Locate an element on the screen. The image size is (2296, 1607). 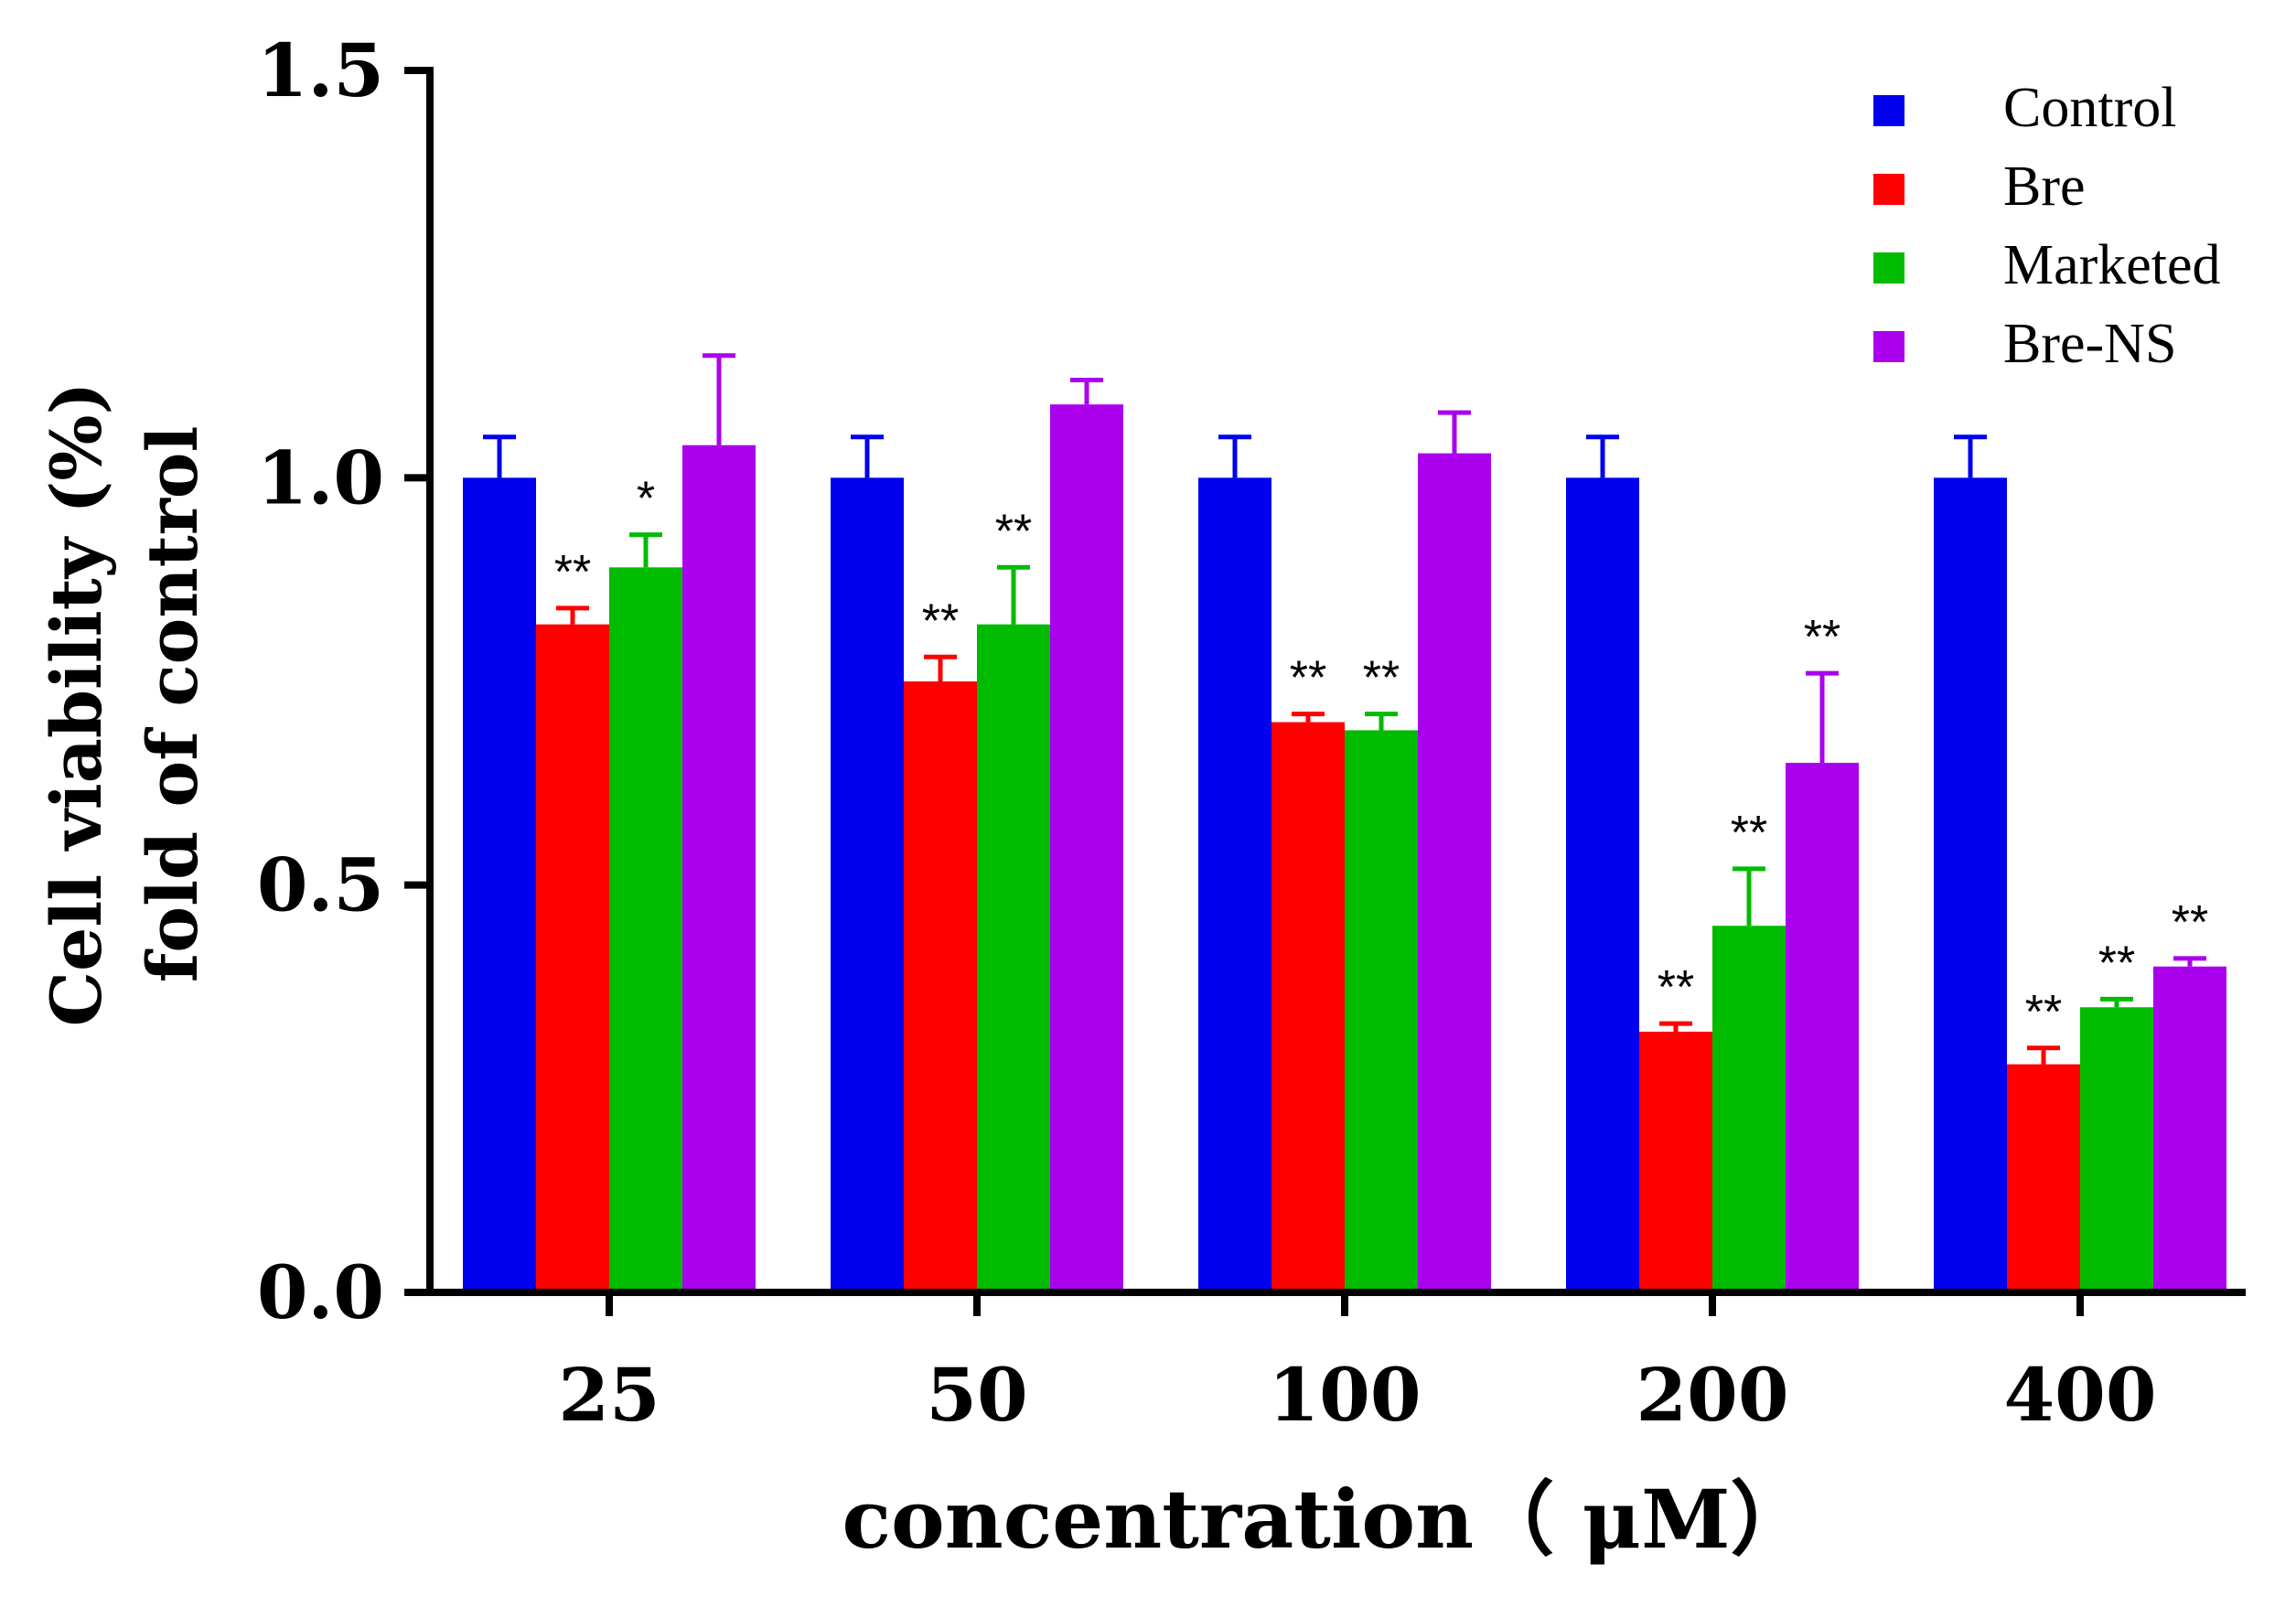
legend-item-bre-ns: Bre-NS is located at coordinates (2024, 344).